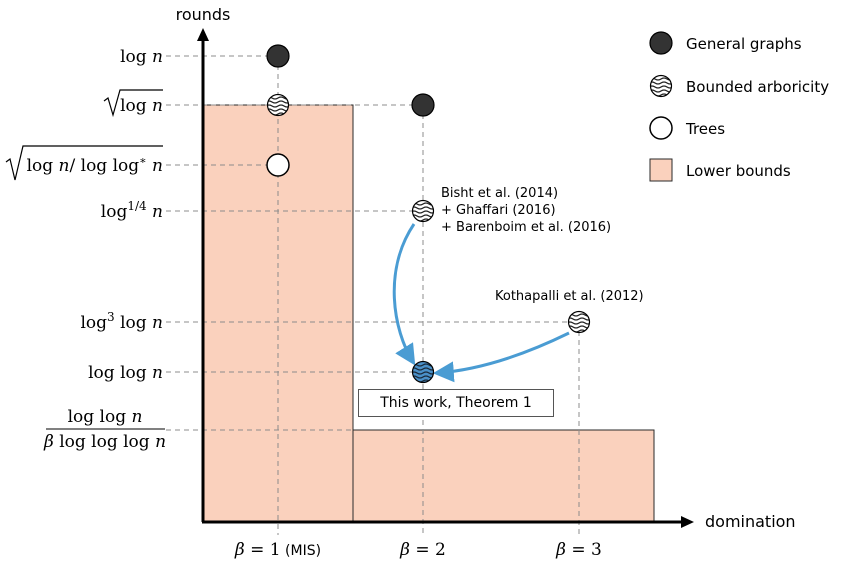 The image size is (854, 564). What do you see at coordinates (278, 165) in the screenshot?
I see `point-trees-mis-sqrtstar` at bounding box center [278, 165].